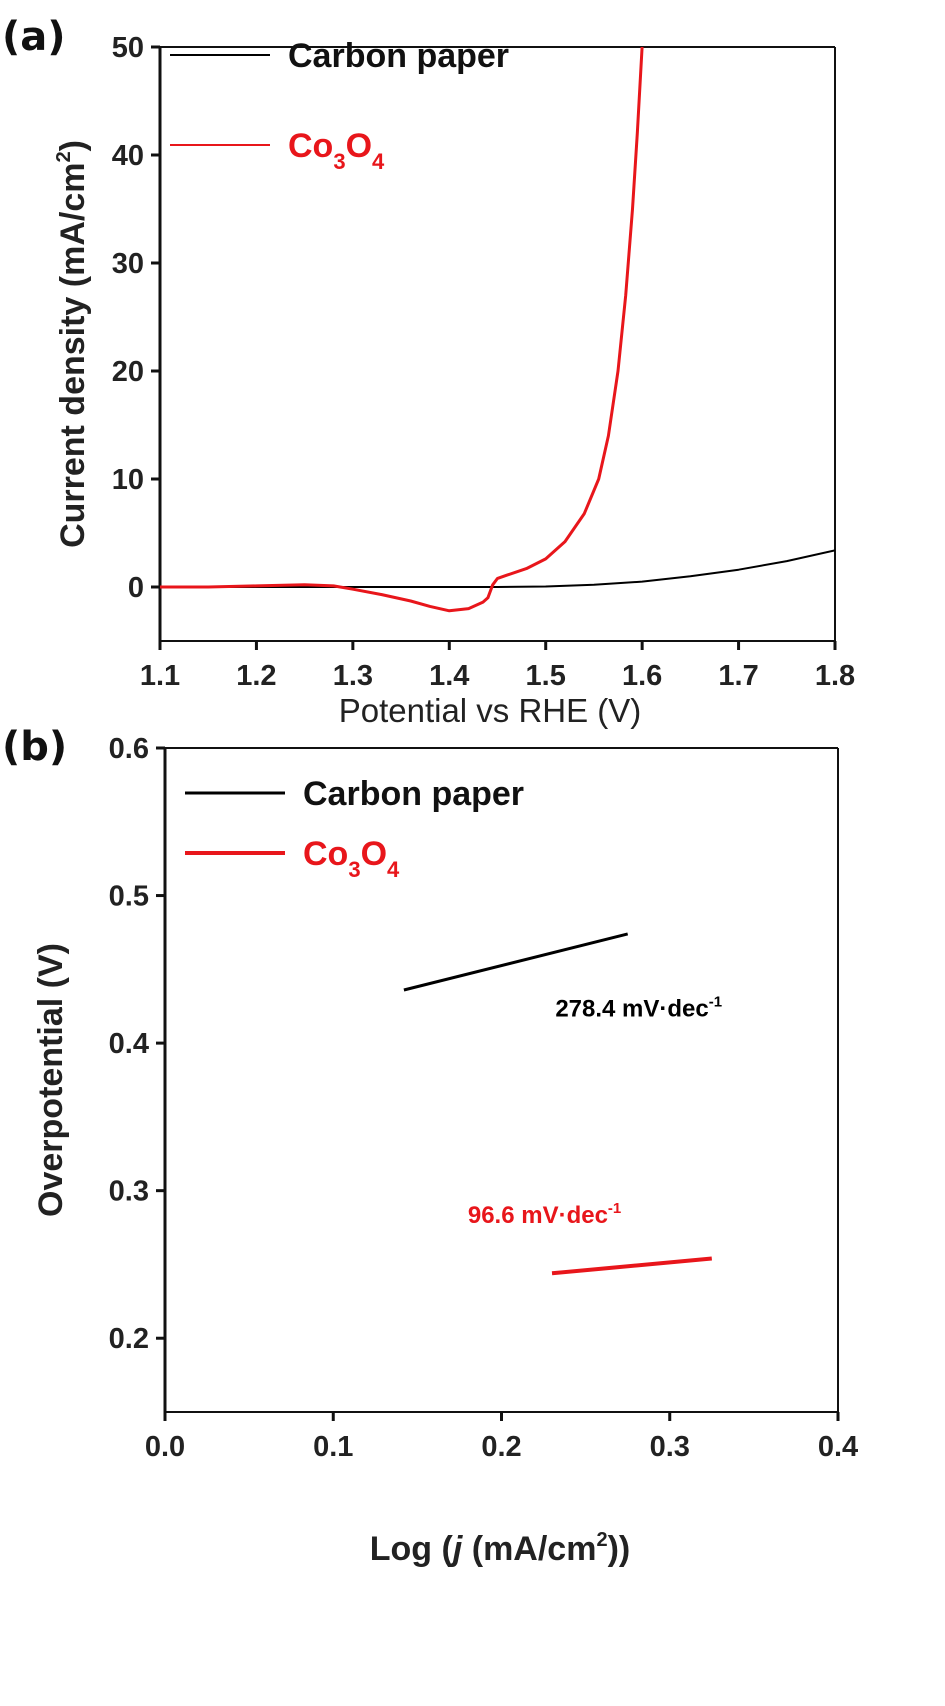 The width and height of the screenshot is (945, 1706). What do you see at coordinates (129, 1044) in the screenshot?
I see `y-tick-label: 0.4` at bounding box center [129, 1044].